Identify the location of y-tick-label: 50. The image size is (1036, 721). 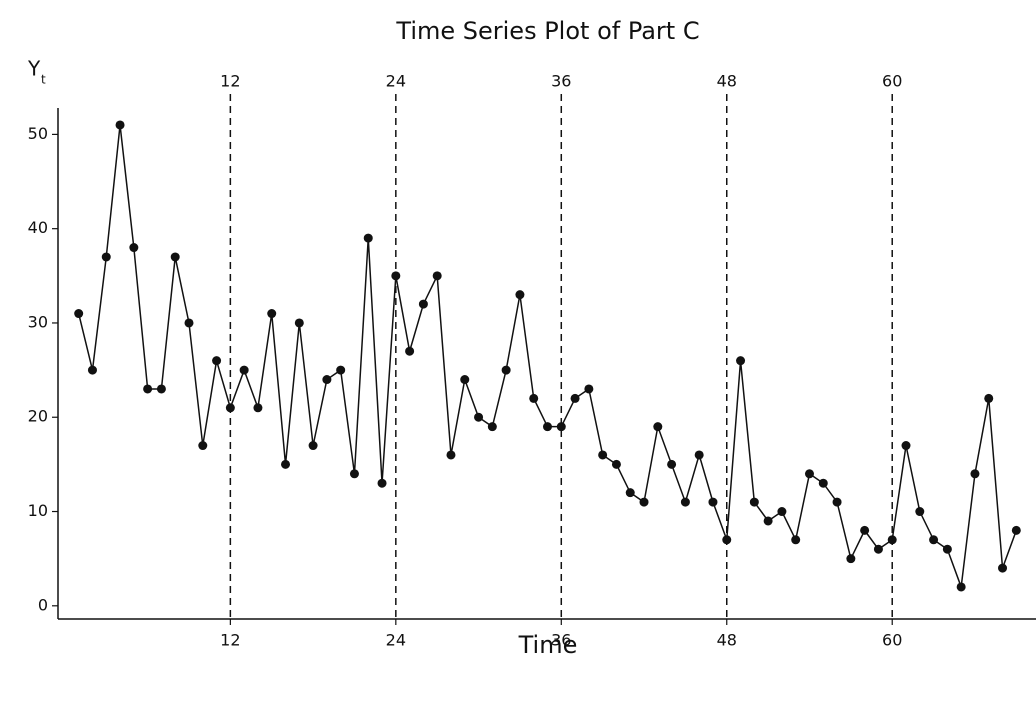
(38, 133).